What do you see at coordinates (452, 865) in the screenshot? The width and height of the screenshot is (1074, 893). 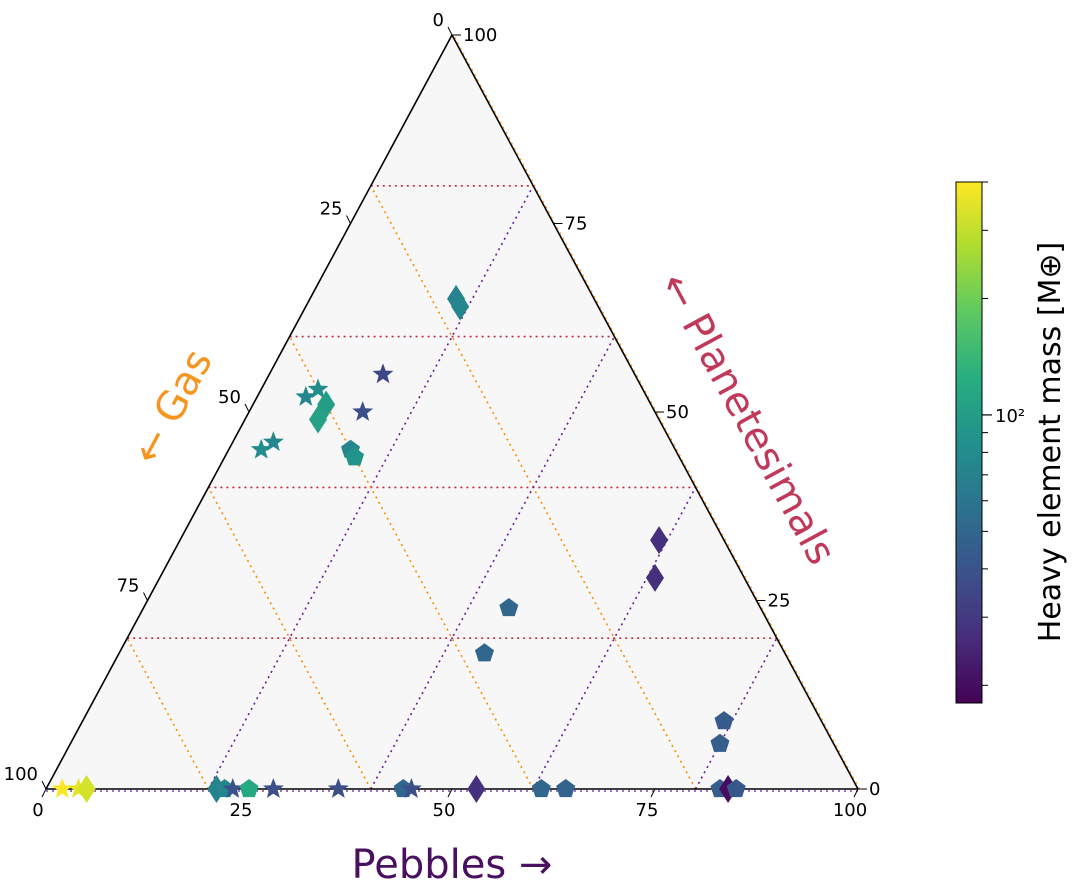 I see `axis-label-pebbles: Pebbles →` at bounding box center [452, 865].